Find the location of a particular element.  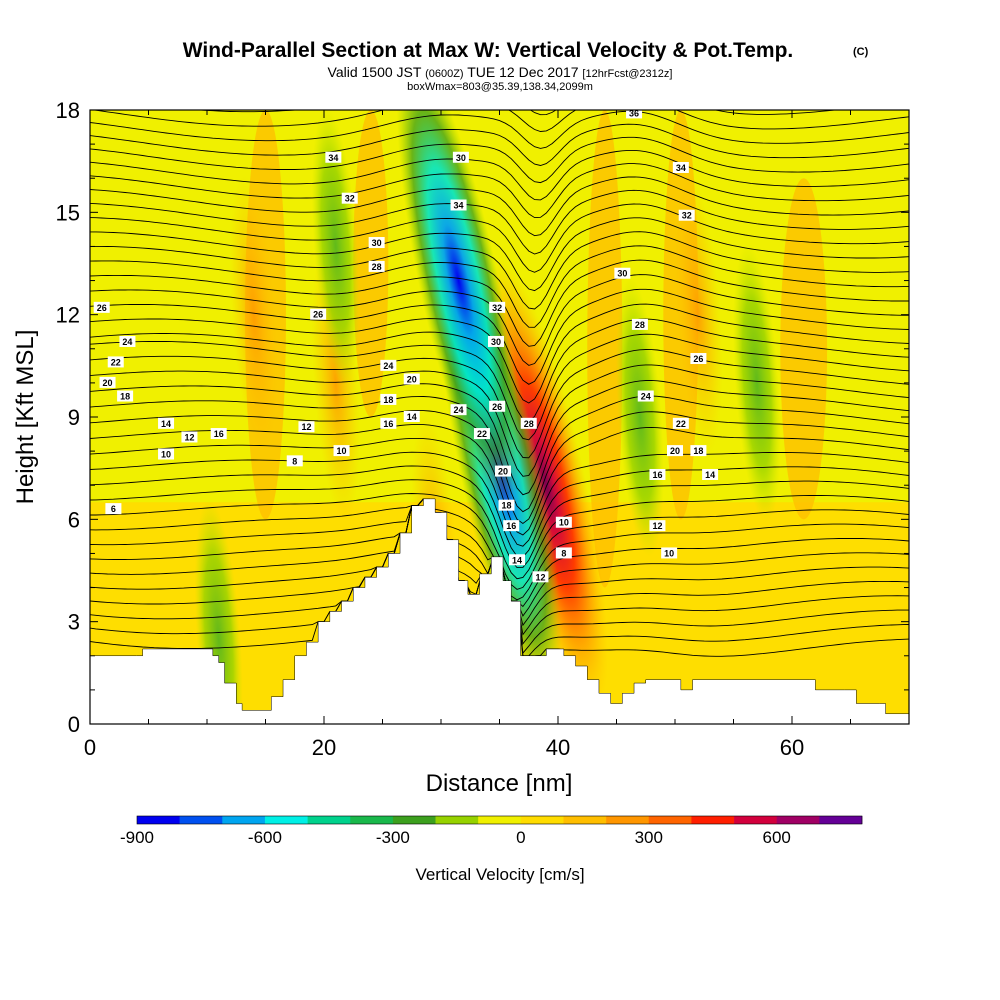

updraft-core is located at coordinates (698, 314).